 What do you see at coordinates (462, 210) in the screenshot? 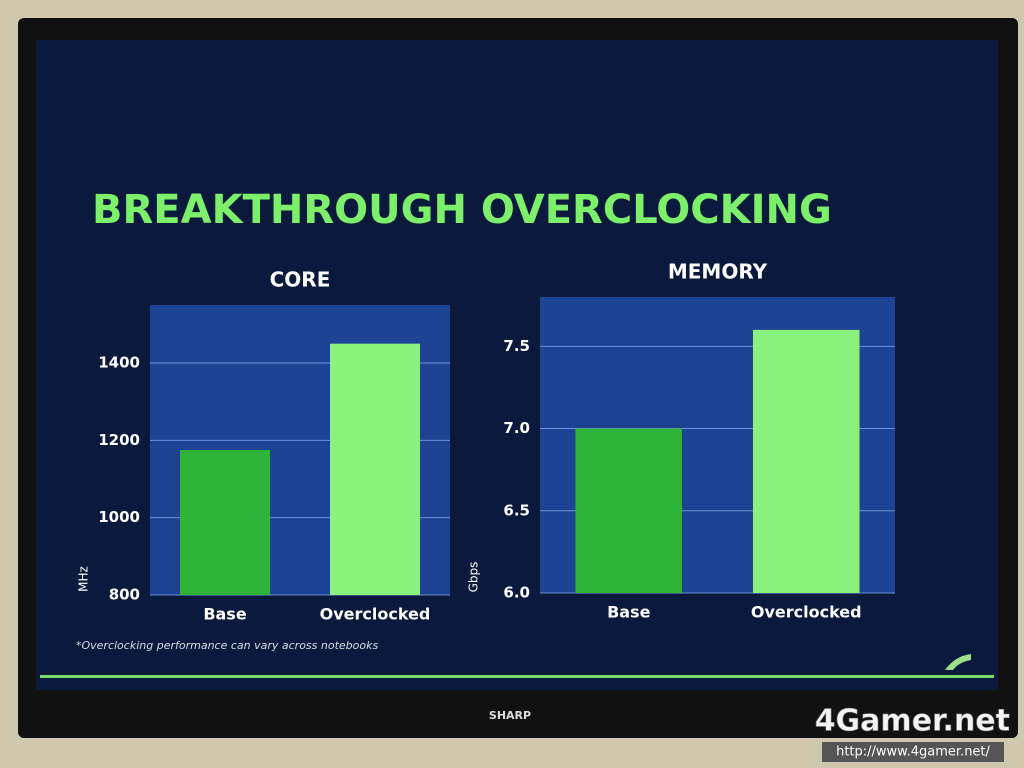
I see `slide-title: BREAKTHROUGH OVERCLOCKING` at bounding box center [462, 210].